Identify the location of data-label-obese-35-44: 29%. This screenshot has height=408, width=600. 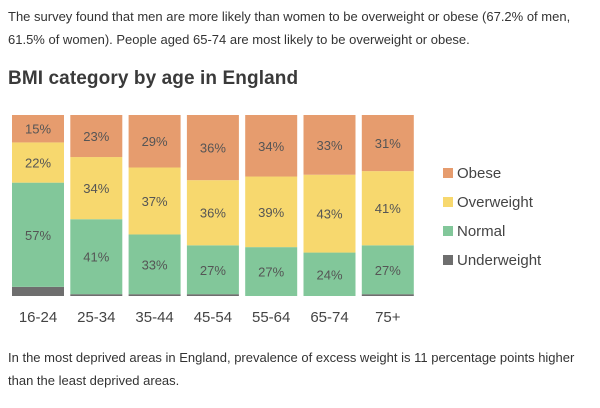
(155, 141).